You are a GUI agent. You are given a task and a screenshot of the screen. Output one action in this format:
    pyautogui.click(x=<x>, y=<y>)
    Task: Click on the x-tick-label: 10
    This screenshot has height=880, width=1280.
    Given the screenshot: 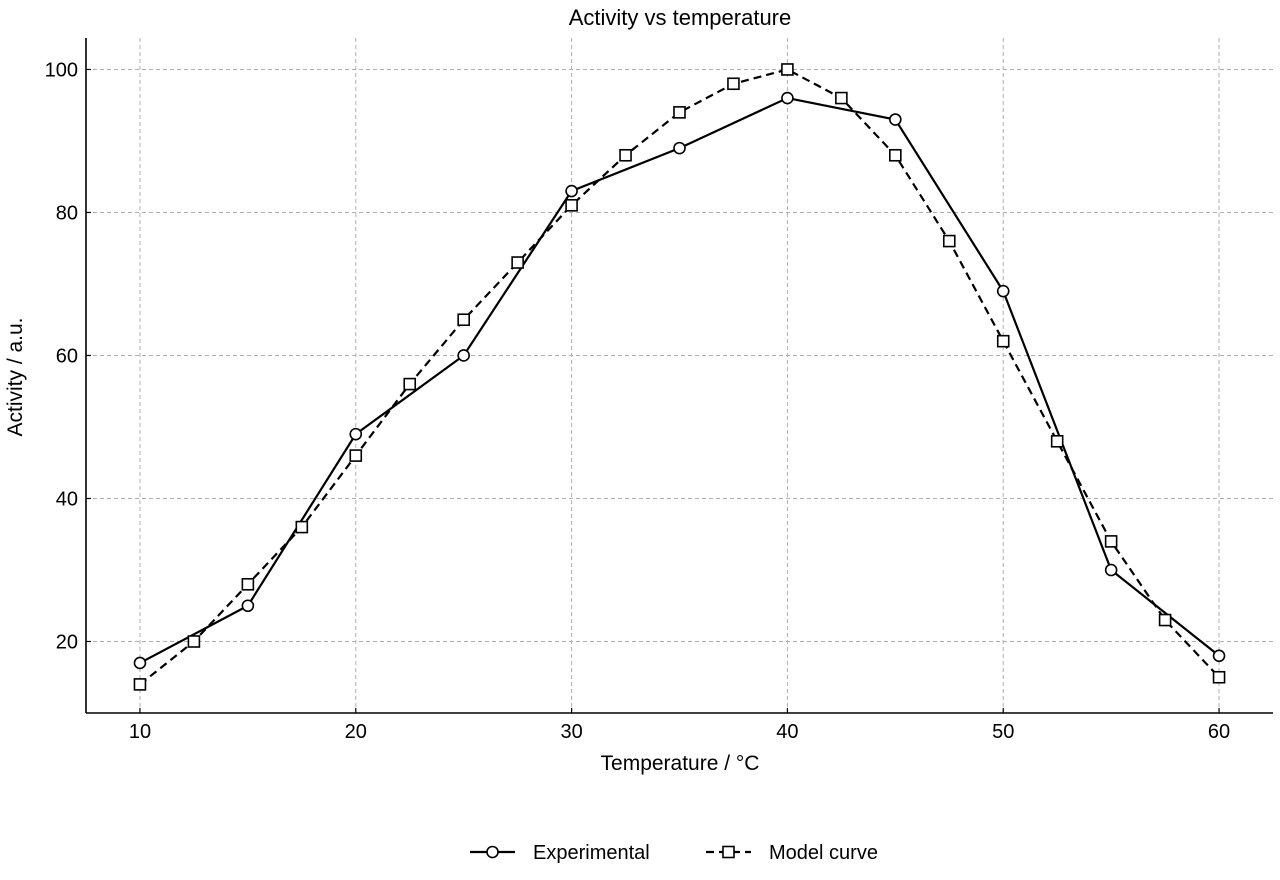 What is the action you would take?
    pyautogui.click(x=140, y=732)
    